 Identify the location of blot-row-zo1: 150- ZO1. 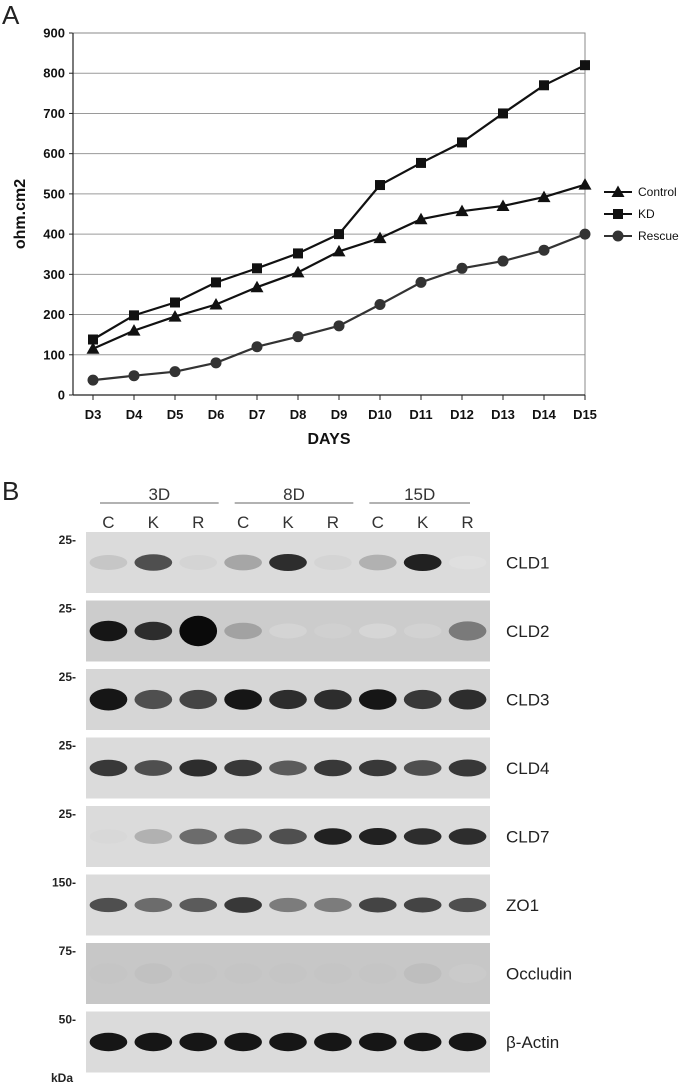
(295, 905).